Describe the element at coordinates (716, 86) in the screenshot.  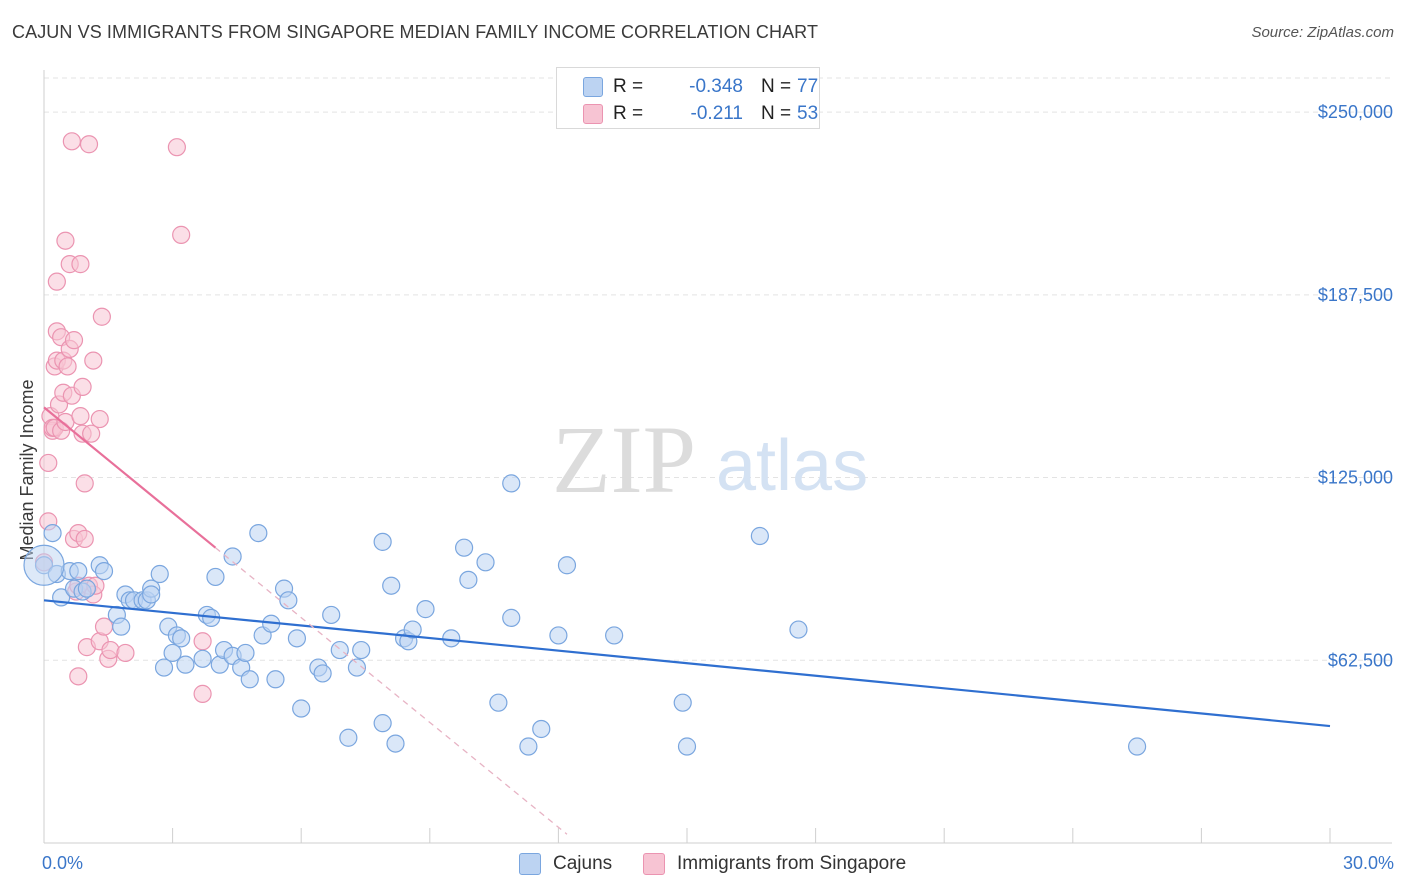
I see `legend-r-value: -0.348` at that location.